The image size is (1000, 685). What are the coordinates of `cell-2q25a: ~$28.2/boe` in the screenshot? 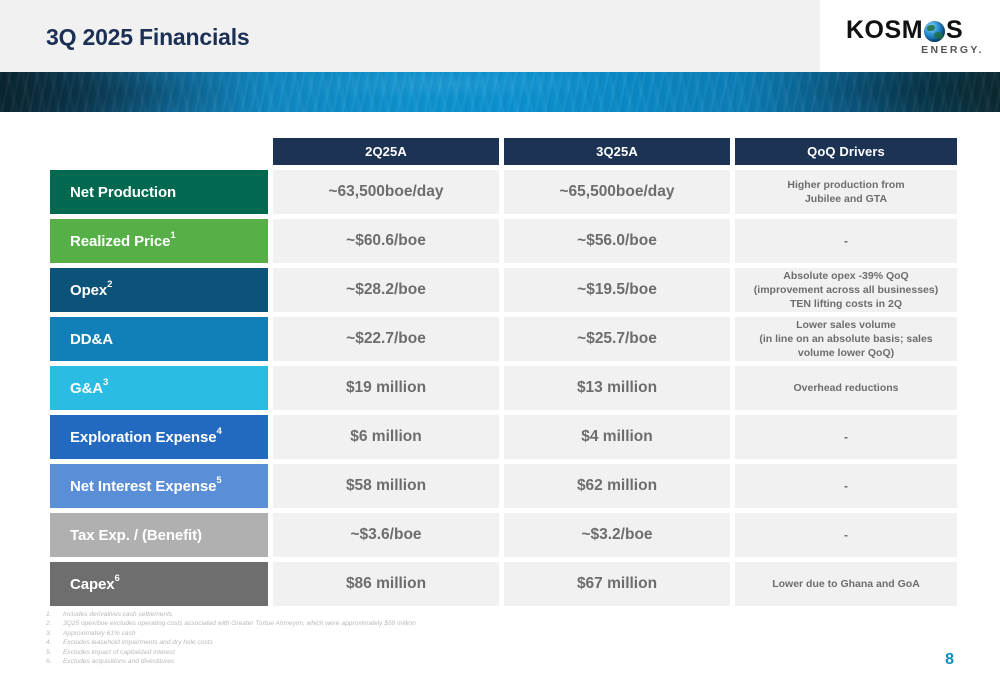 It's located at (386, 290).